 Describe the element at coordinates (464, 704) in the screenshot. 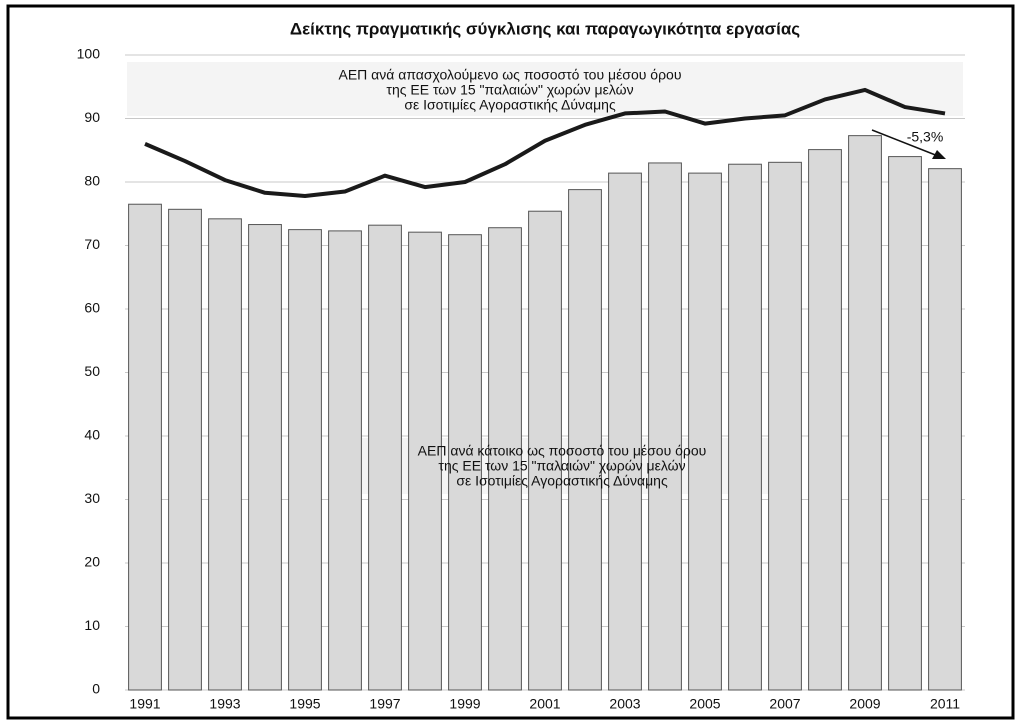

I see `x-tick-label: 1999` at that location.